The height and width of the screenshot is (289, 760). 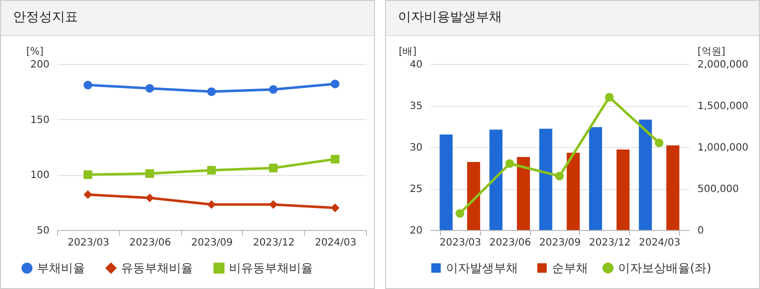 What do you see at coordinates (723, 106) in the screenshot?
I see `y2-tick-label: 1,500,000` at bounding box center [723, 106].